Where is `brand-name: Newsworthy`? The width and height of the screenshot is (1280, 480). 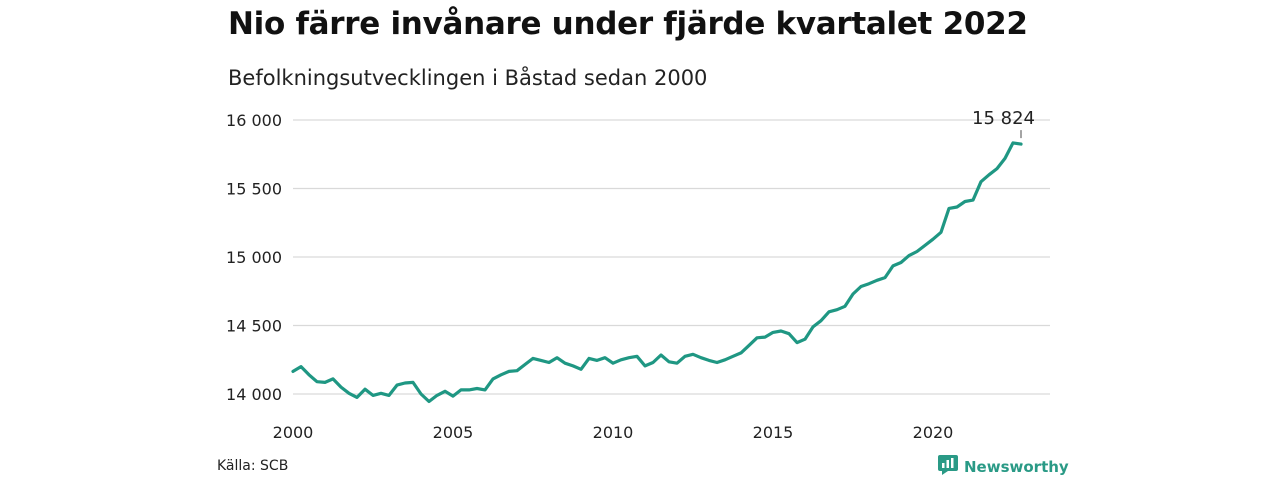
brand-name: Newsworthy is located at coordinates (1016, 467).